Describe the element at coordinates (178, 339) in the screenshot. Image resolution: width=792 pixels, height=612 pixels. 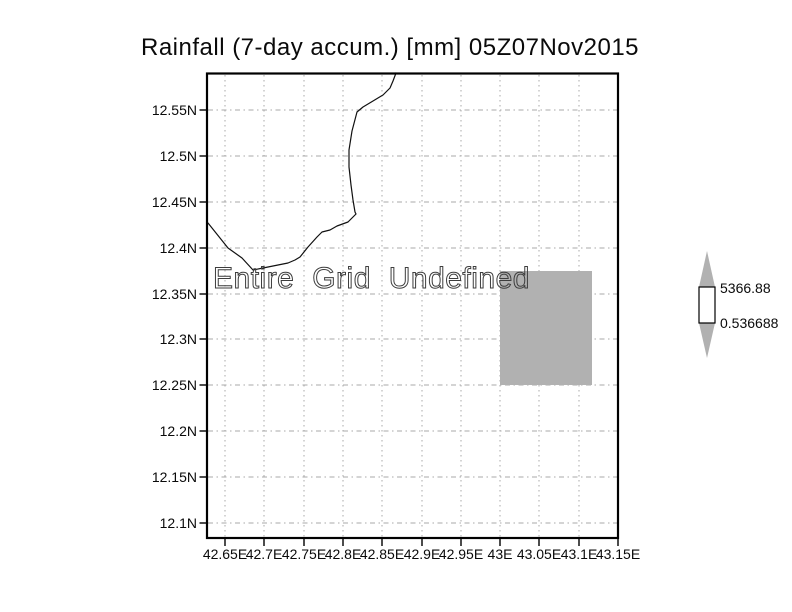
I see `y-tick-label: 12.3N` at that location.